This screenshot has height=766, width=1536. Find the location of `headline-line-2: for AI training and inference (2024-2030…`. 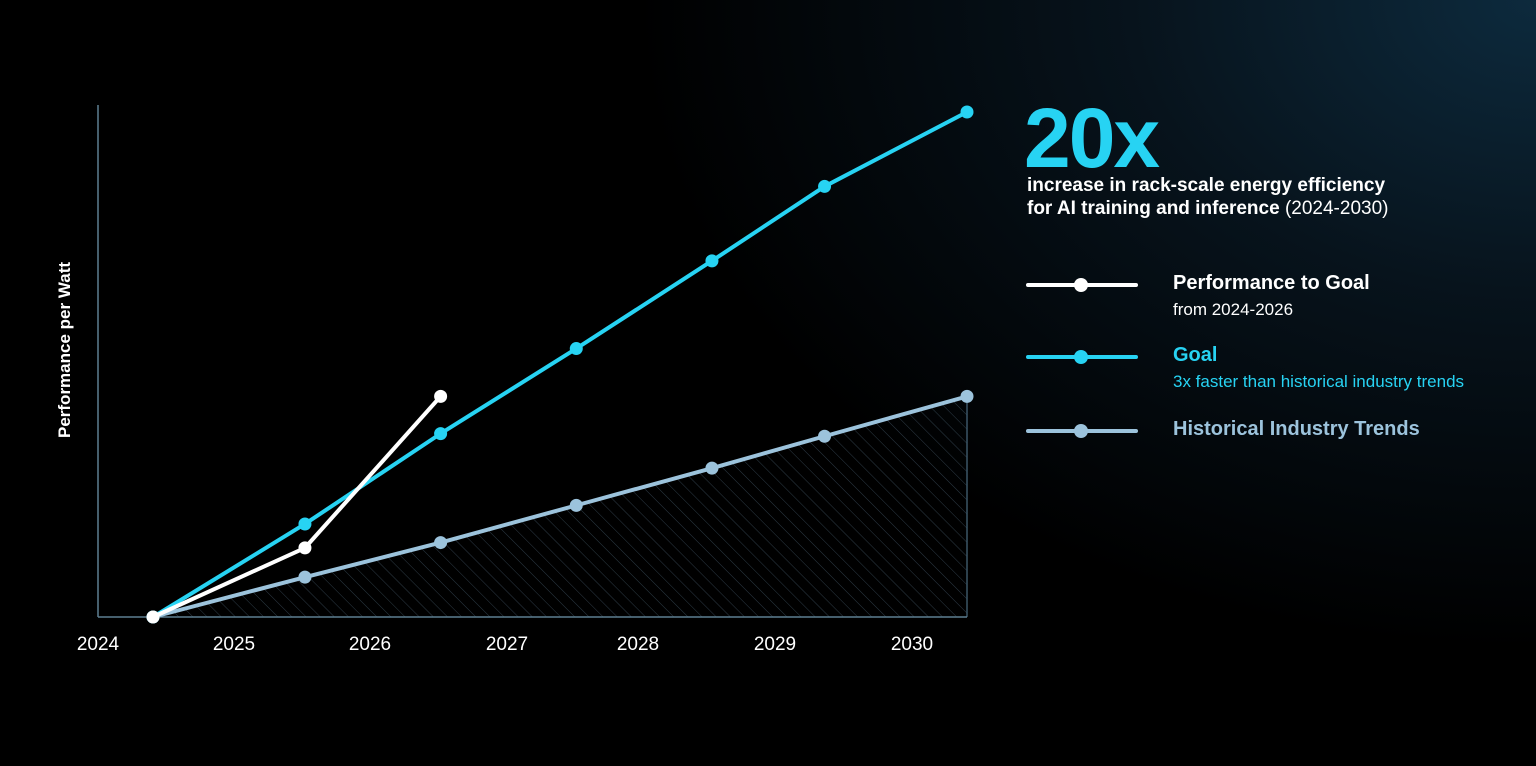

headline-line-2: for AI training and inference (2024-2030… is located at coordinates (1262, 208).